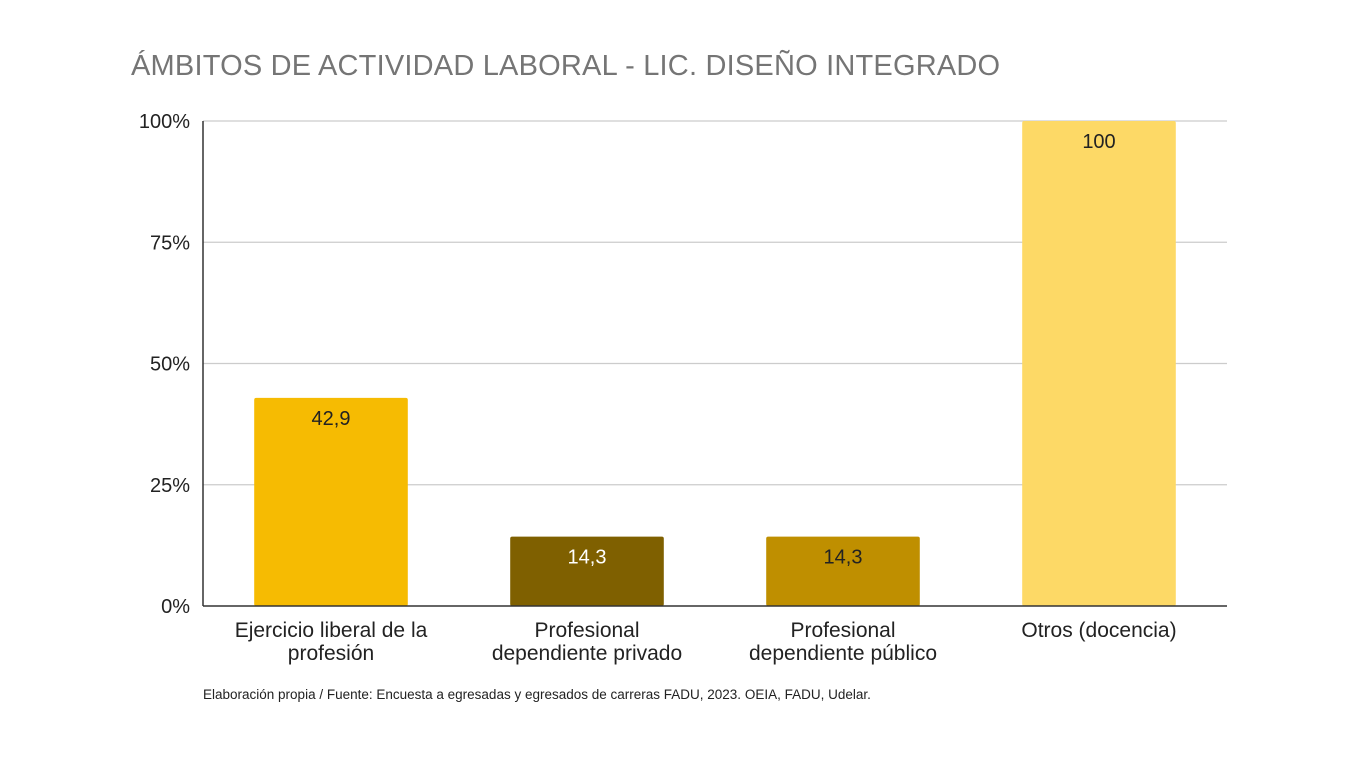  I want to click on y-axis-ticks: 0% 25% 50% 75% 100%, so click(164, 364).